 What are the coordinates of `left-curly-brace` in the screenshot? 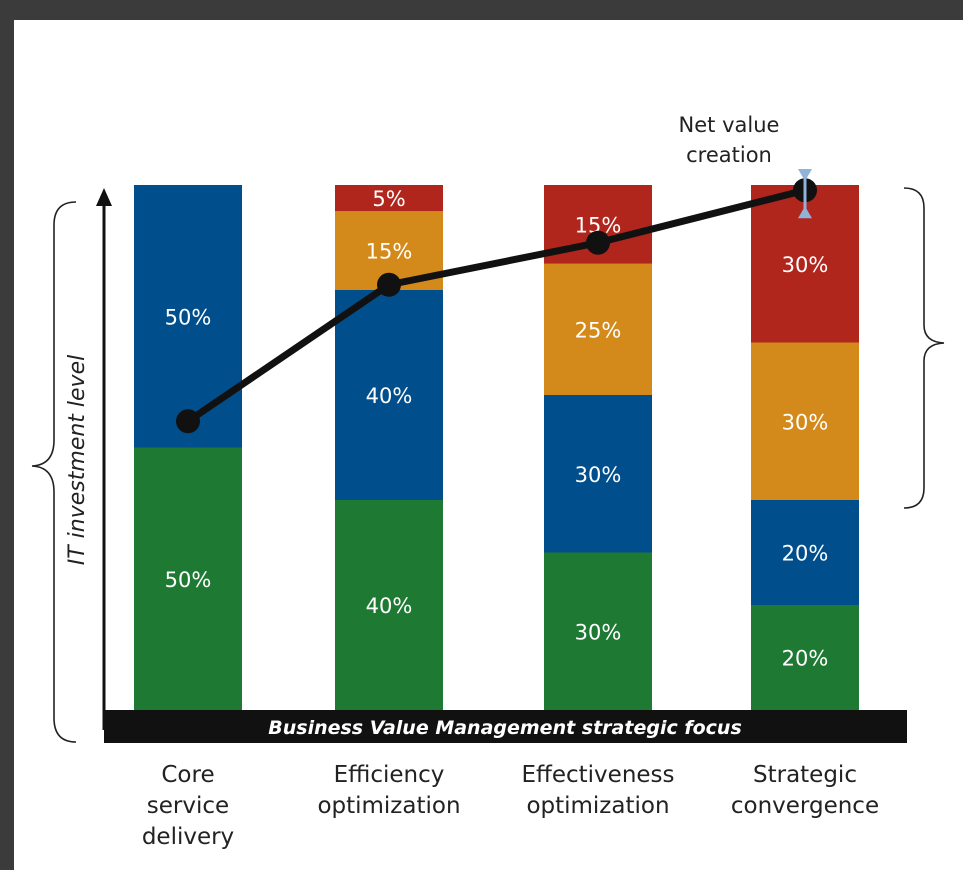 It's located at (54, 472).